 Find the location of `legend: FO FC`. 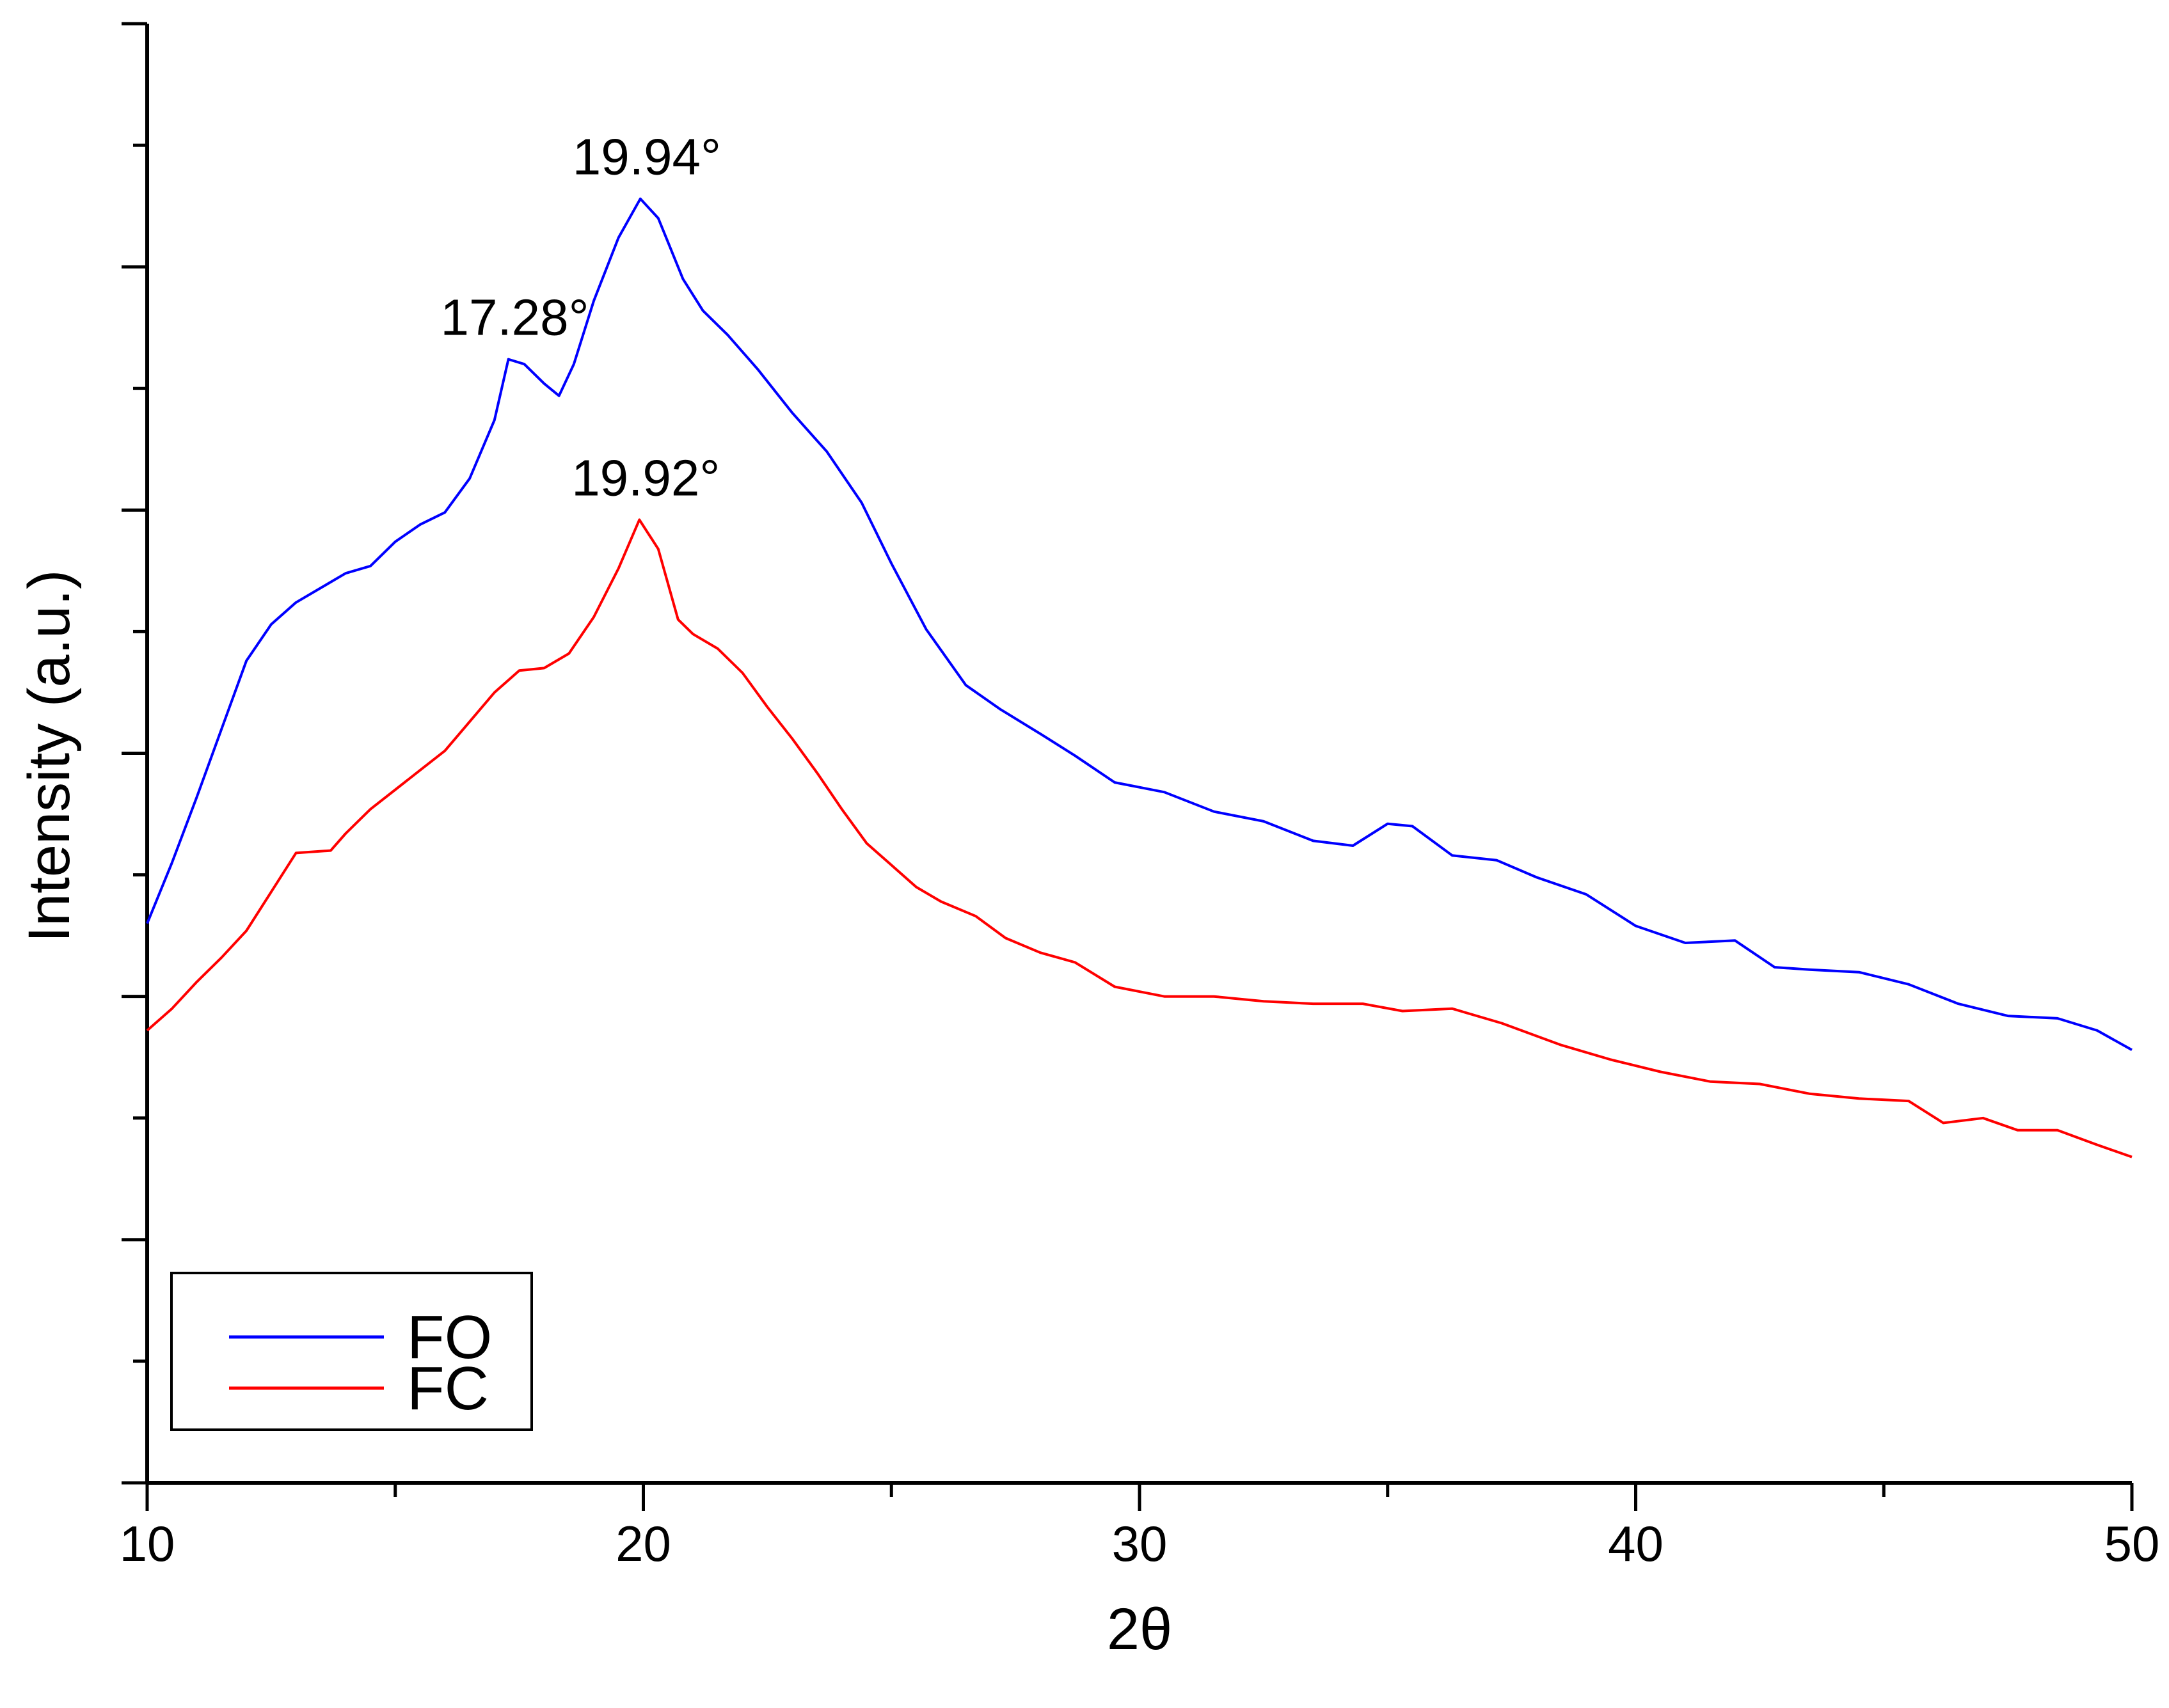

legend: FO FC is located at coordinates (352, 1352).